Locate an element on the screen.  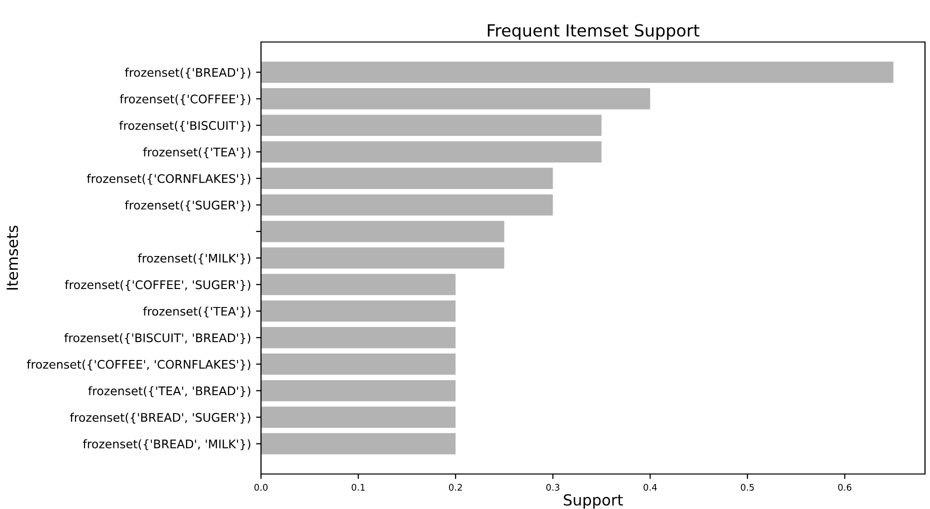
x-tick-label: 0.5 is located at coordinates (747, 487).